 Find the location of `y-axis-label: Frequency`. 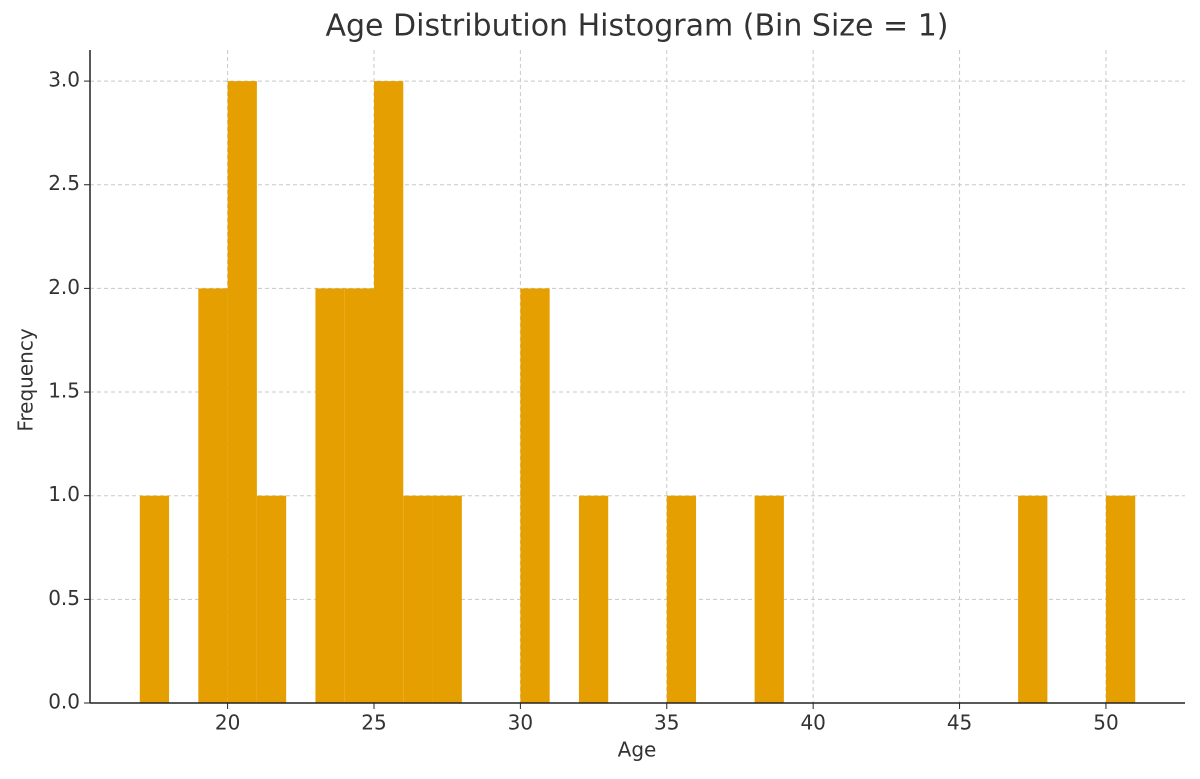

y-axis-label: Frequency is located at coordinates (26, 379).